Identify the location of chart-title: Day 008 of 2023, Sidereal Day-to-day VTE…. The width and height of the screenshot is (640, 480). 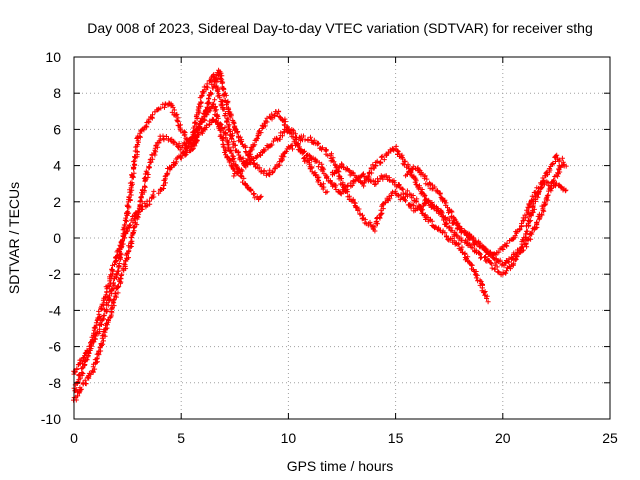
(340, 28).